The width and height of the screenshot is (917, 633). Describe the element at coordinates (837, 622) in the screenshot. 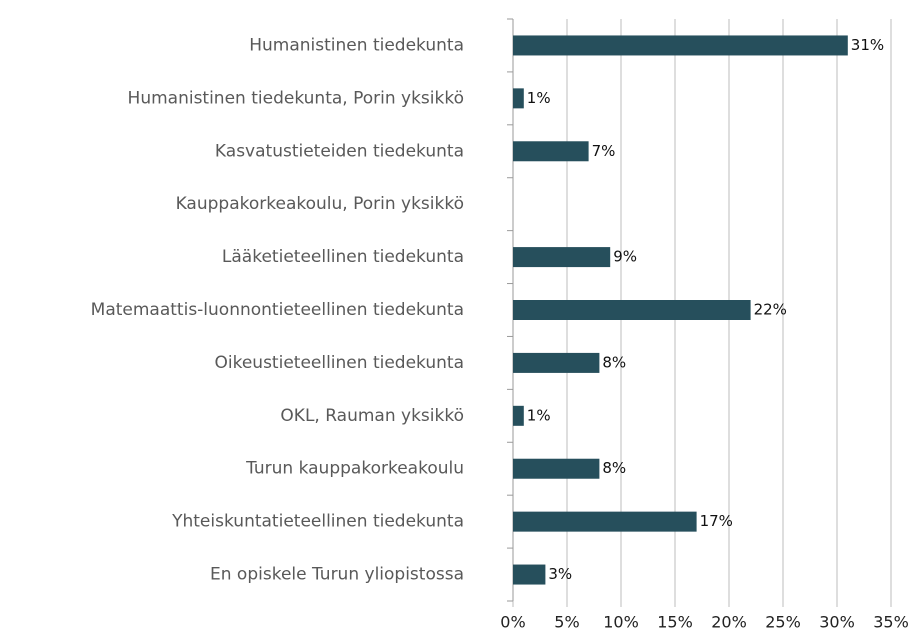

I see `x-tick-label: 30%` at that location.